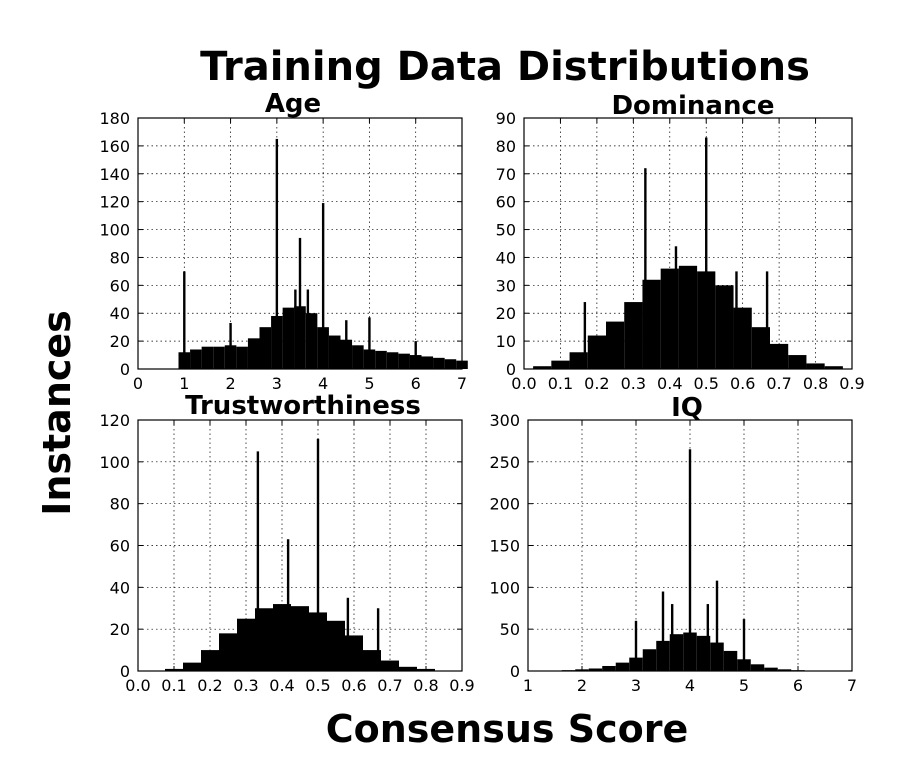 This screenshot has height=776, width=899. I want to click on y-tick-label: 300, so click(504, 420).